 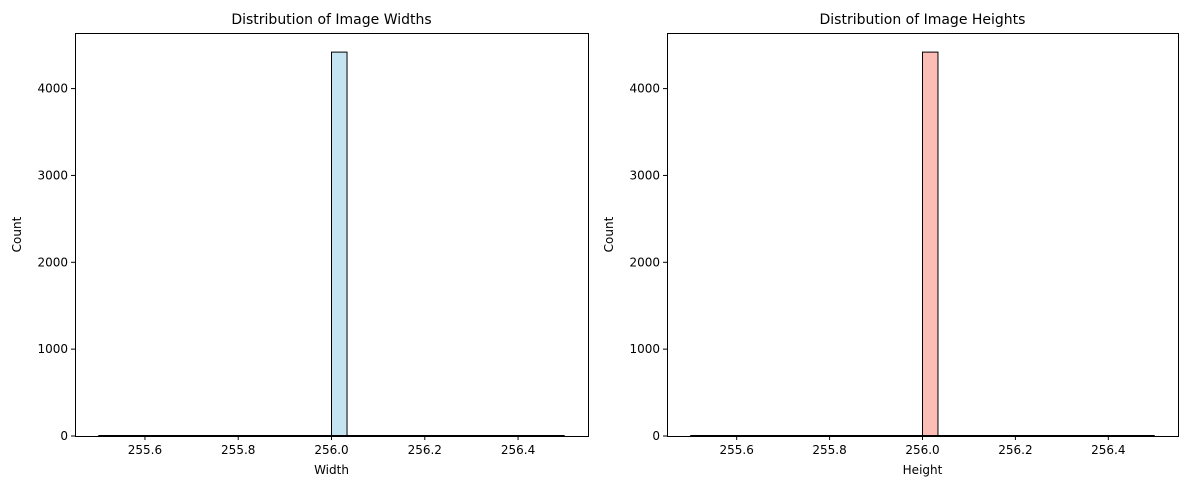 What do you see at coordinates (331, 470) in the screenshot?
I see `x-axis-label: Width` at bounding box center [331, 470].